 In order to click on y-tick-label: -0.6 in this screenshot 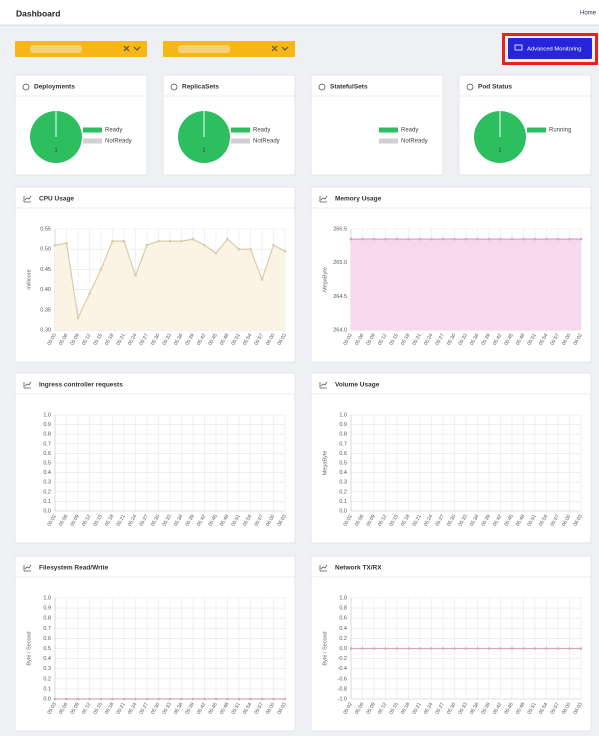, I will do `click(342, 679)`.